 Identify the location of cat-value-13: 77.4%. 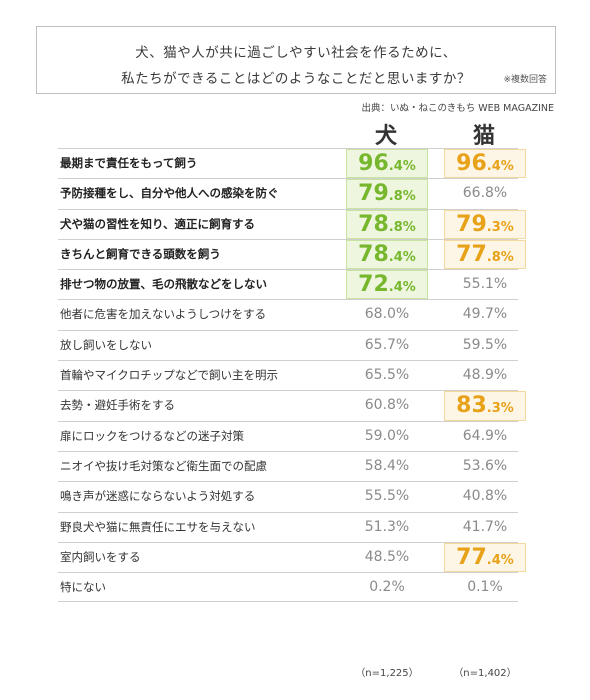
(485, 557).